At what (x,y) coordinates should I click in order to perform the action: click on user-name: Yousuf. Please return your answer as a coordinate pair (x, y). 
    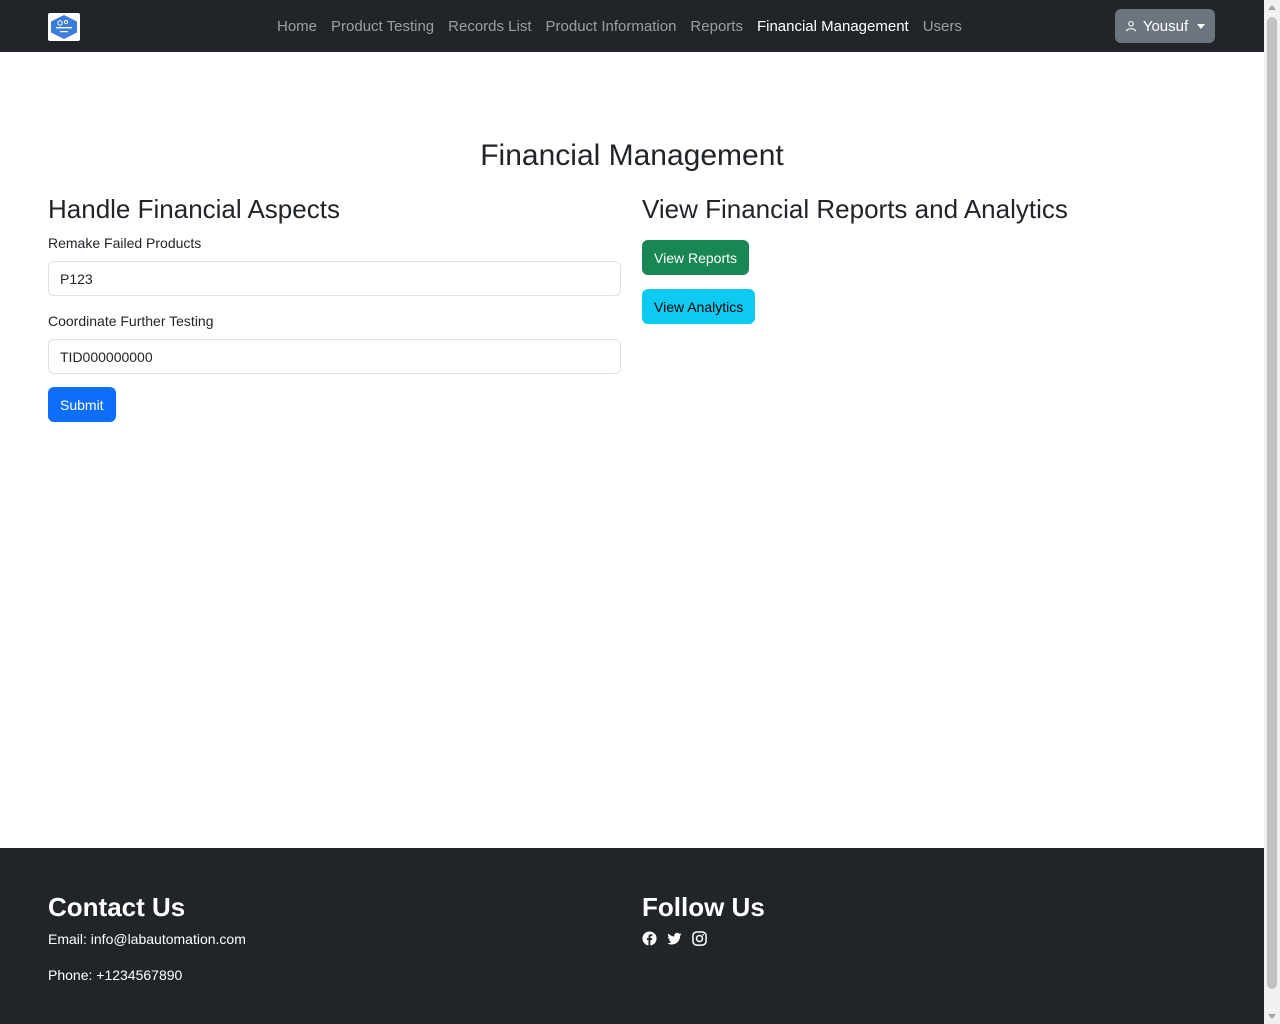
    Looking at the image, I should click on (1165, 26).